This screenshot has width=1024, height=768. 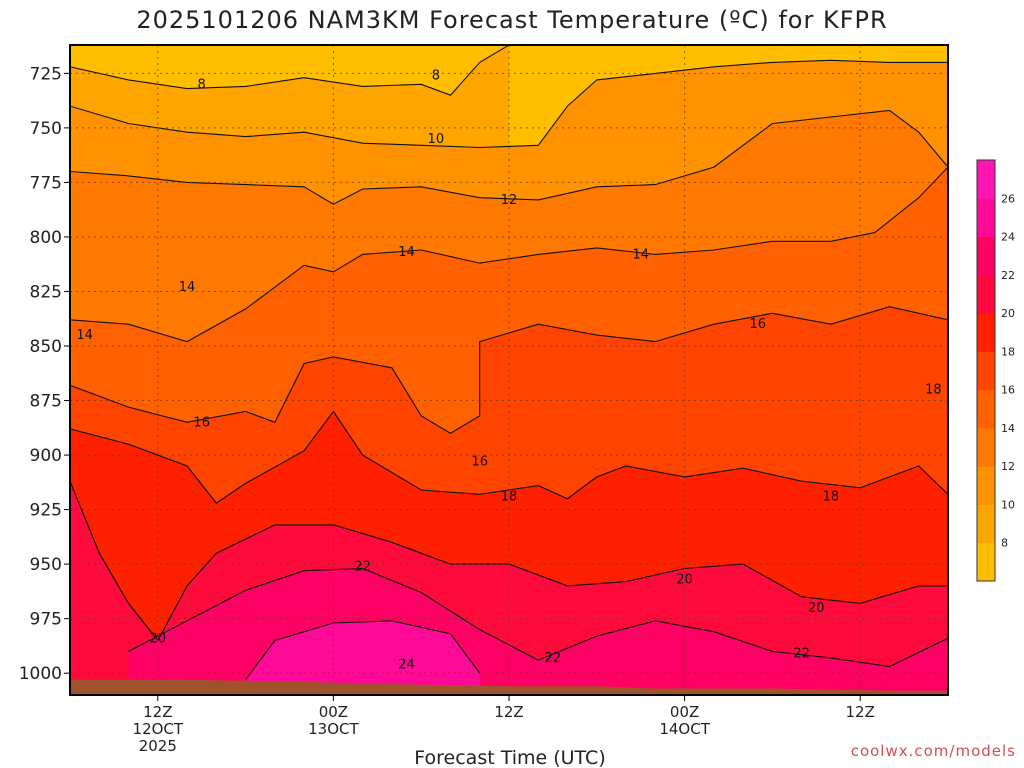 I want to click on y-tick-label: 850, so click(x=46, y=347).